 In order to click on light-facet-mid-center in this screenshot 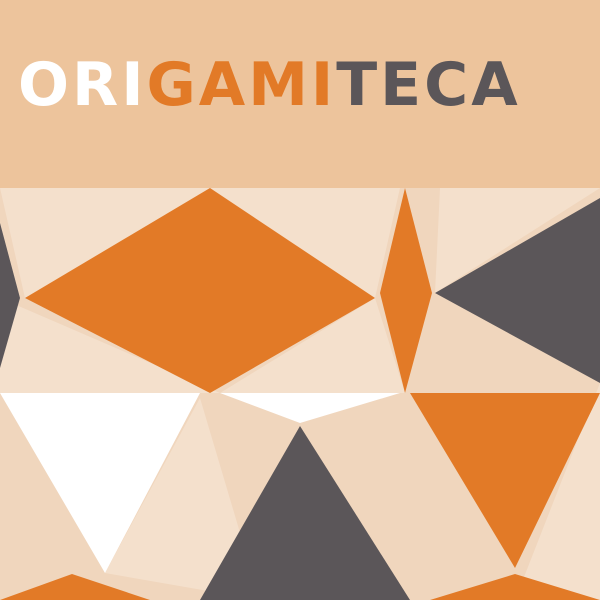, I will do `click(312, 345)`.